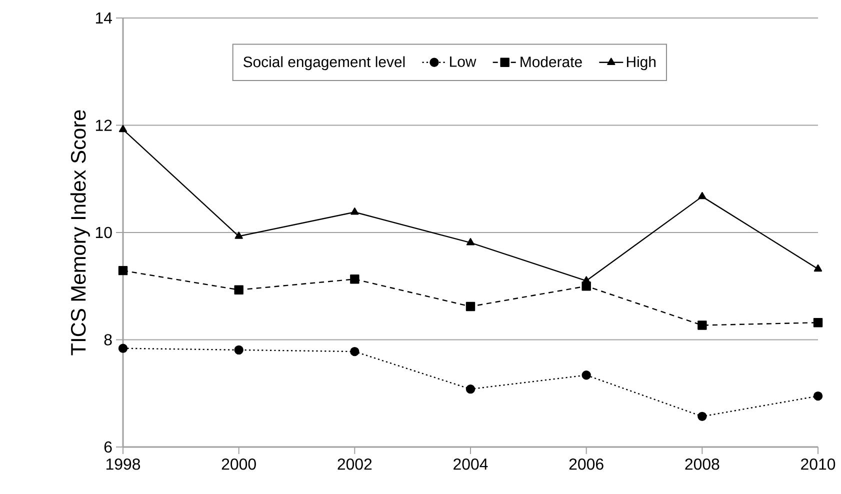  I want to click on x-tick-label: 1998, so click(123, 464).